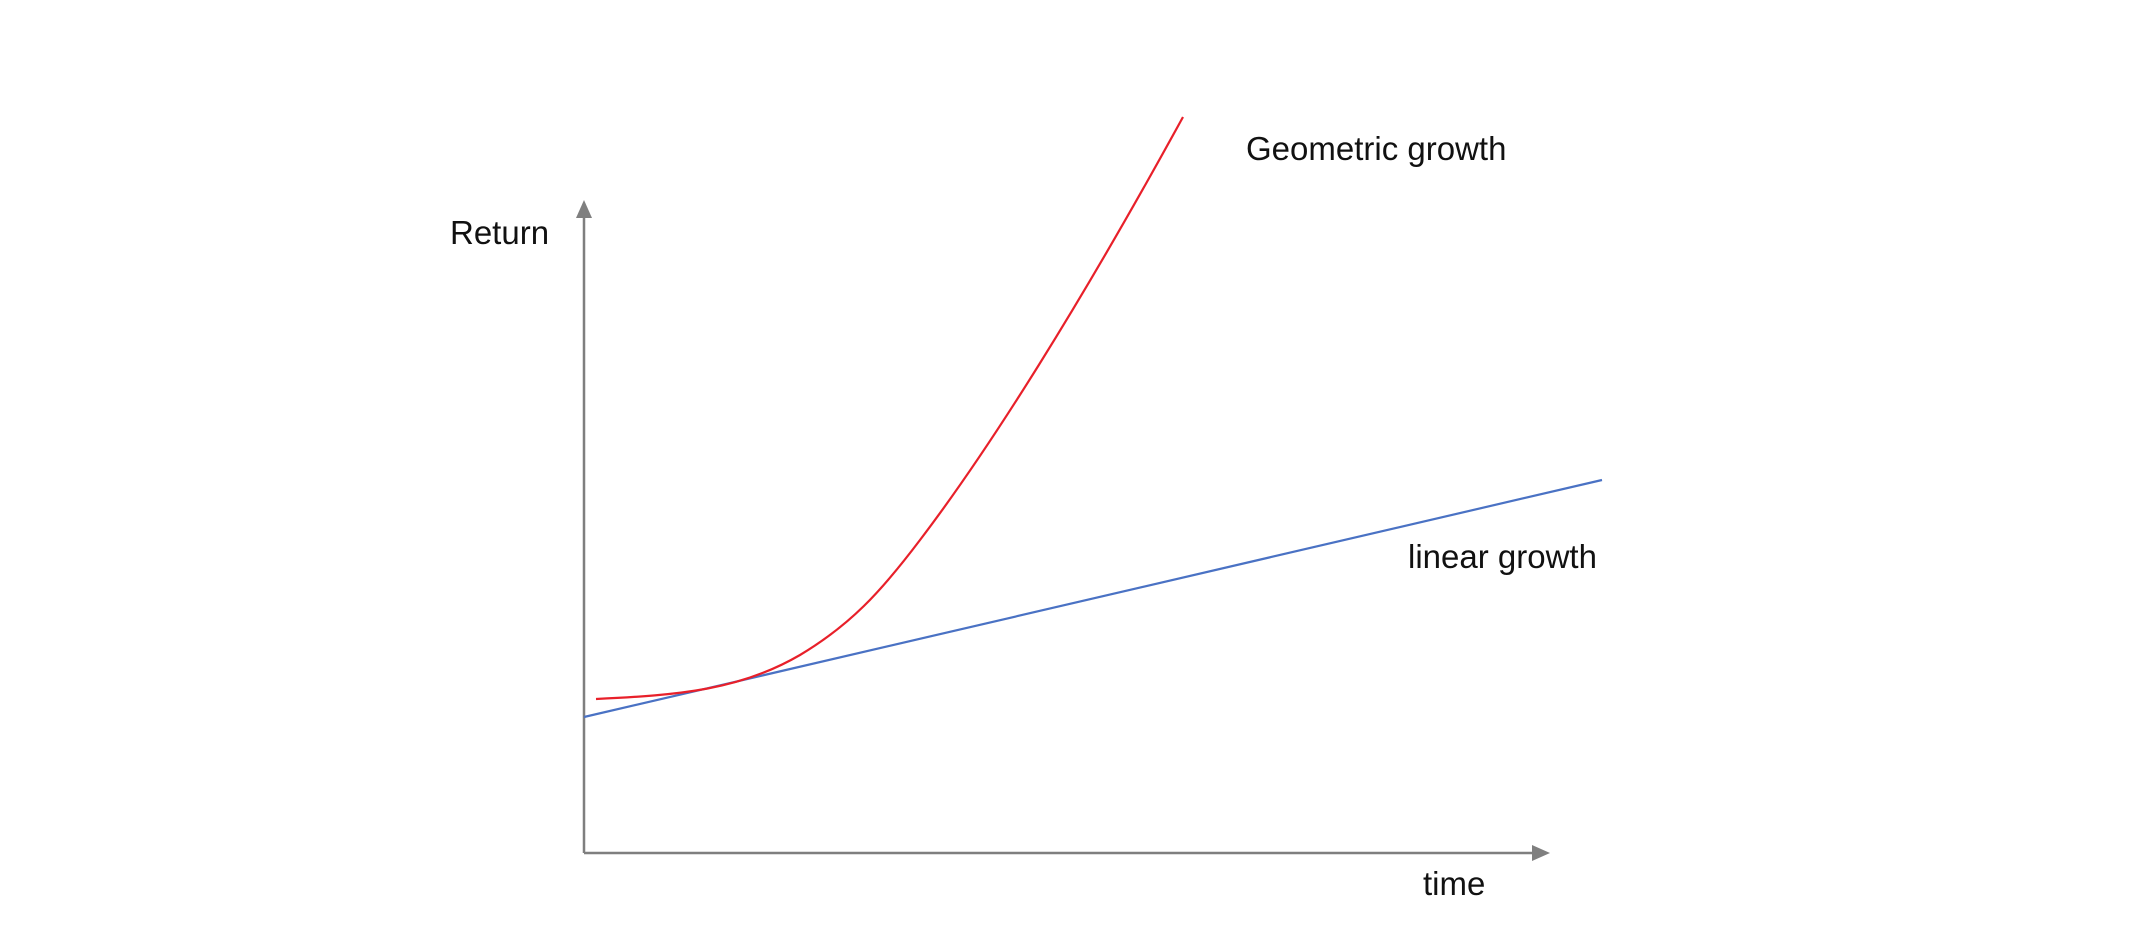  I want to click on linear-growth-line, so click(1093, 598).